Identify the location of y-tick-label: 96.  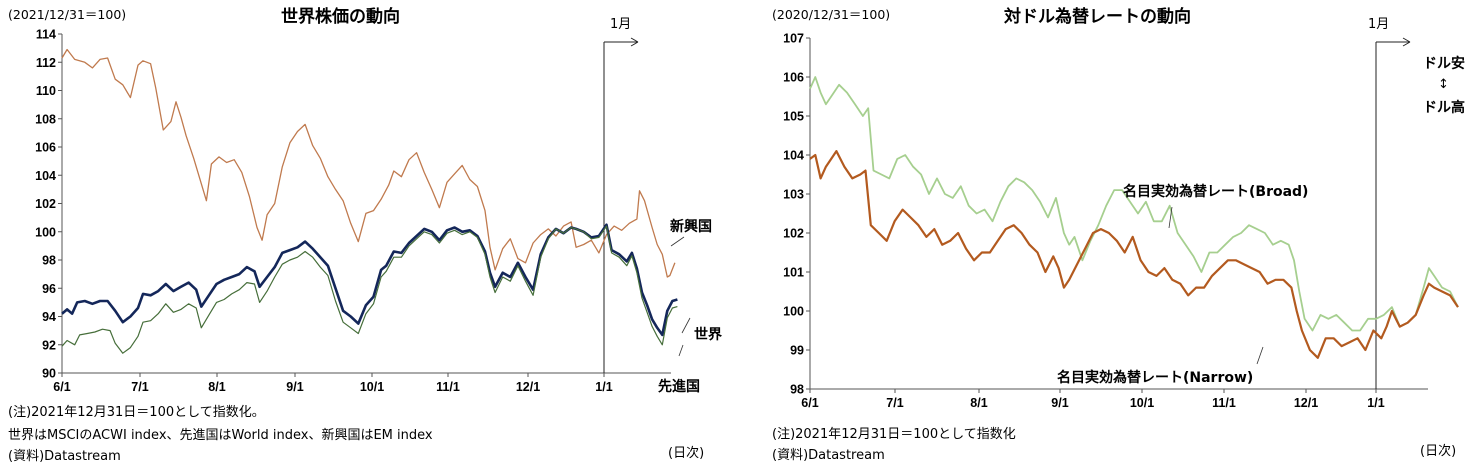
(49, 289).